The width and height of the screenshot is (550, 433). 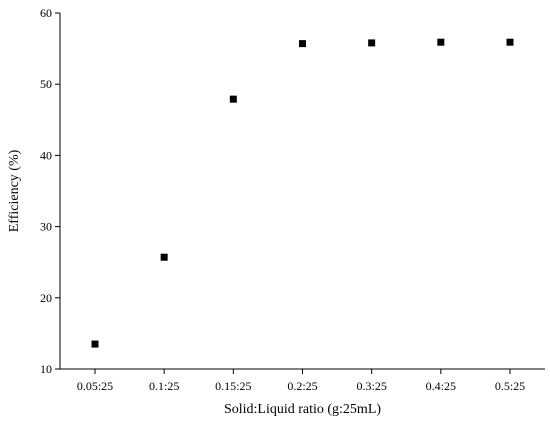 What do you see at coordinates (302, 409) in the screenshot?
I see `x-axis-title: Solid:Liquid ratio (g:25mL)` at bounding box center [302, 409].